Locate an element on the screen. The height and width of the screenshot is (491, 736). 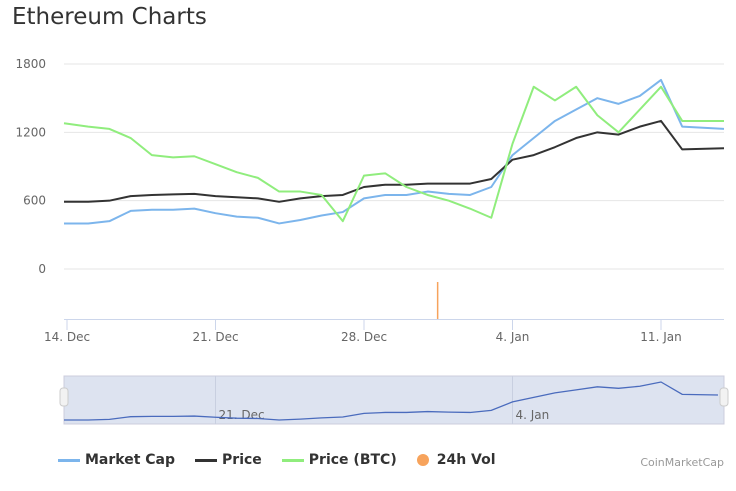
x-tick-label: 28. Dec is located at coordinates (364, 337).